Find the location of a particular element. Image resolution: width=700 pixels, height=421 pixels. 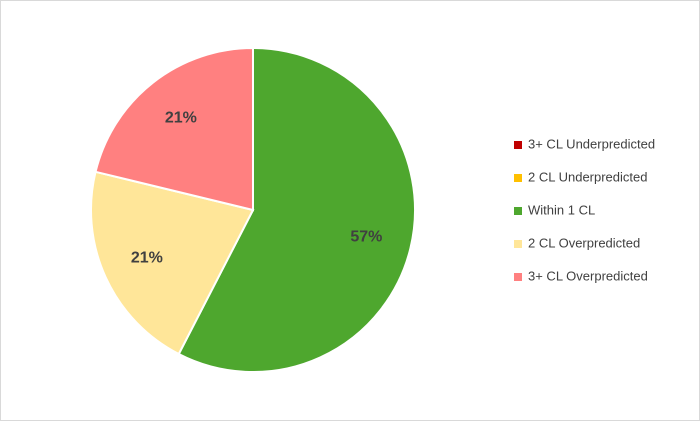

legend-label: 3+ CL Overpredicted is located at coordinates (588, 275).